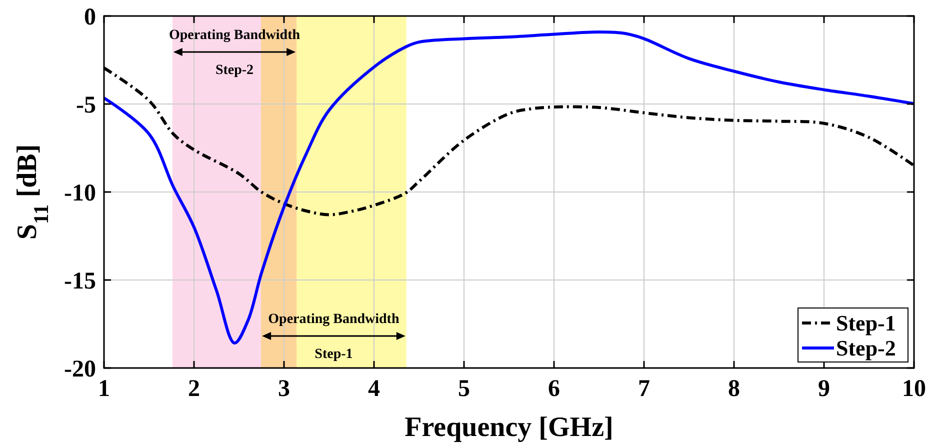  What do you see at coordinates (80, 369) in the screenshot?
I see `y-tick-label: -20` at bounding box center [80, 369].